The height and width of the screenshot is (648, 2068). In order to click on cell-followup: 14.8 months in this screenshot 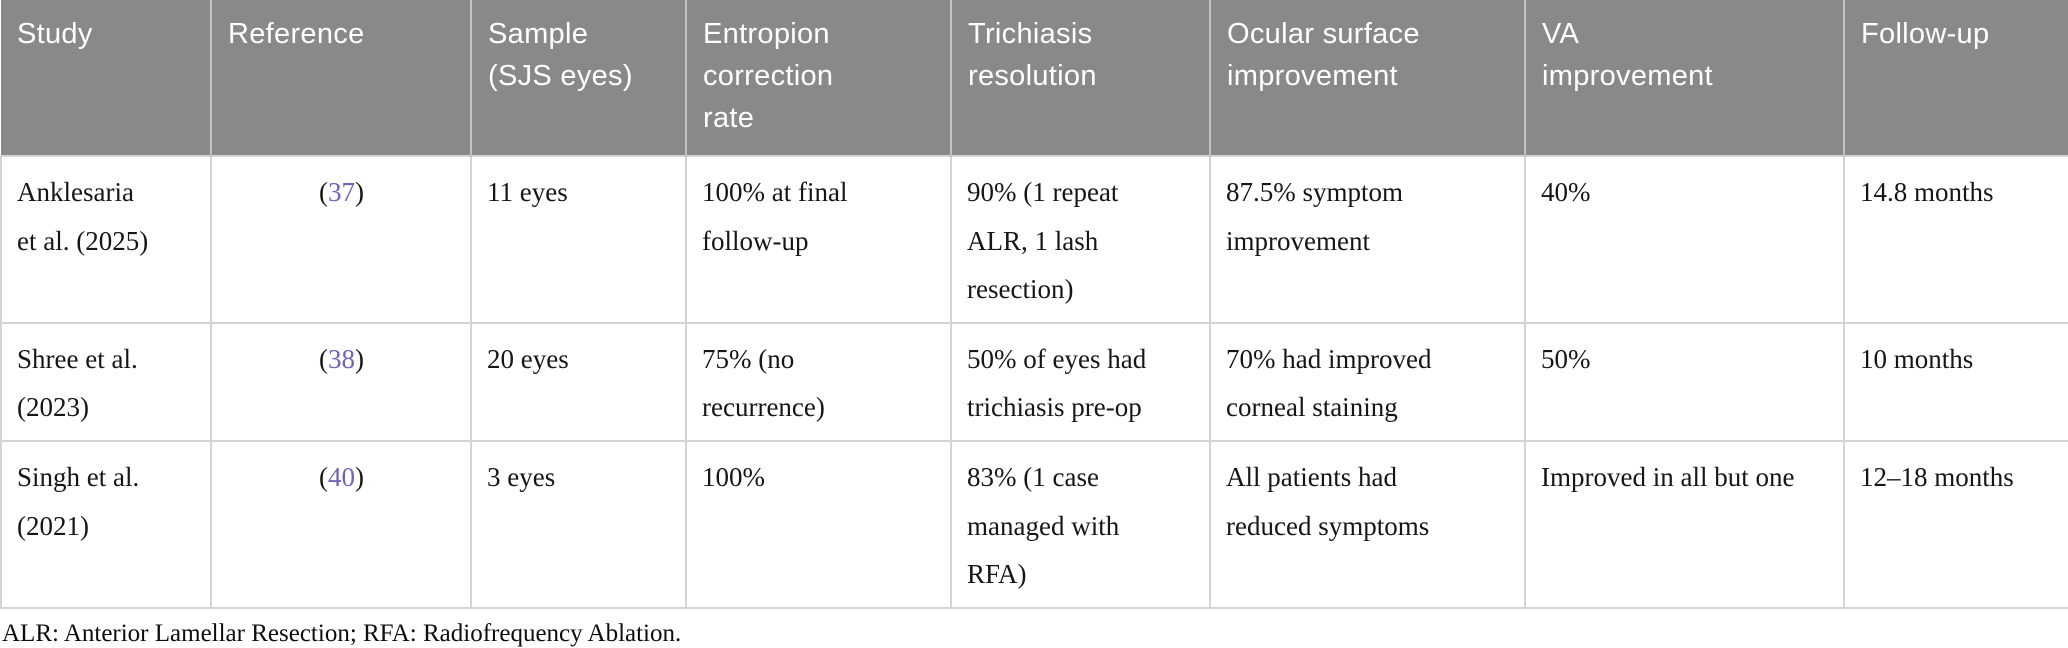, I will do `click(1955, 239)`.